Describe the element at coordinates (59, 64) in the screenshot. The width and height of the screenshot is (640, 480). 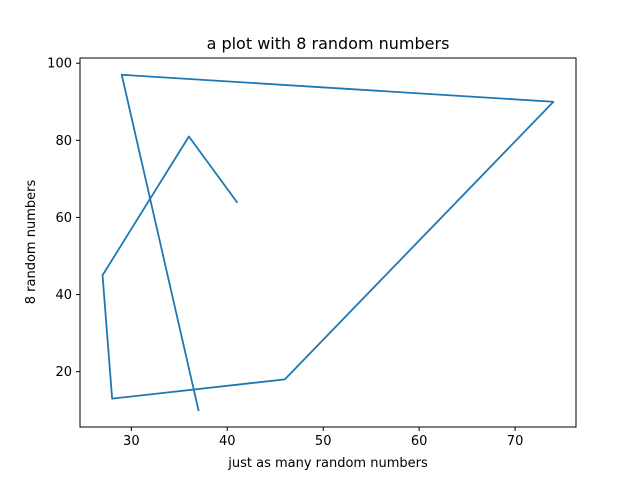
I see `y-tick-label: 100` at that location.